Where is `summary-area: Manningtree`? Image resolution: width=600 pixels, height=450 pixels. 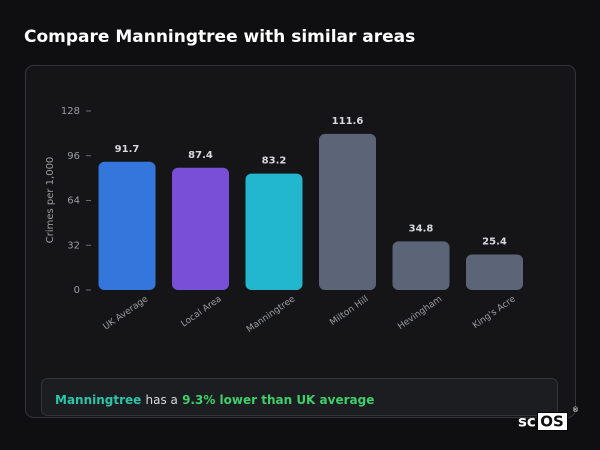 summary-area: Manningtree is located at coordinates (98, 400).